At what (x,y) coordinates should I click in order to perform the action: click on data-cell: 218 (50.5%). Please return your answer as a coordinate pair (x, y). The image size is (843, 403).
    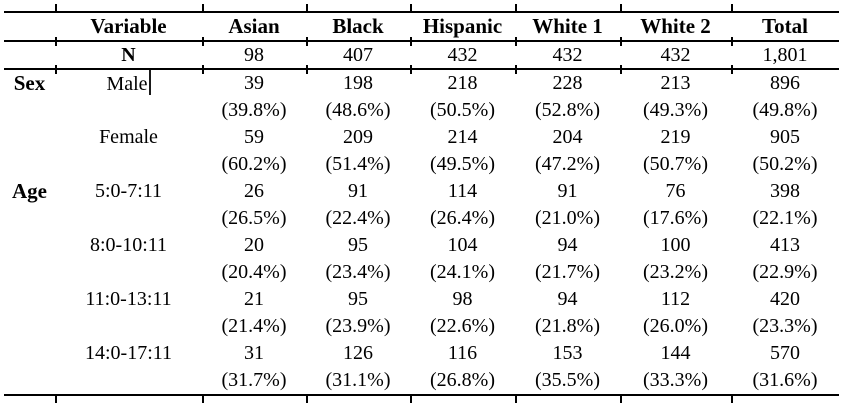
    Looking at the image, I should click on (462, 96).